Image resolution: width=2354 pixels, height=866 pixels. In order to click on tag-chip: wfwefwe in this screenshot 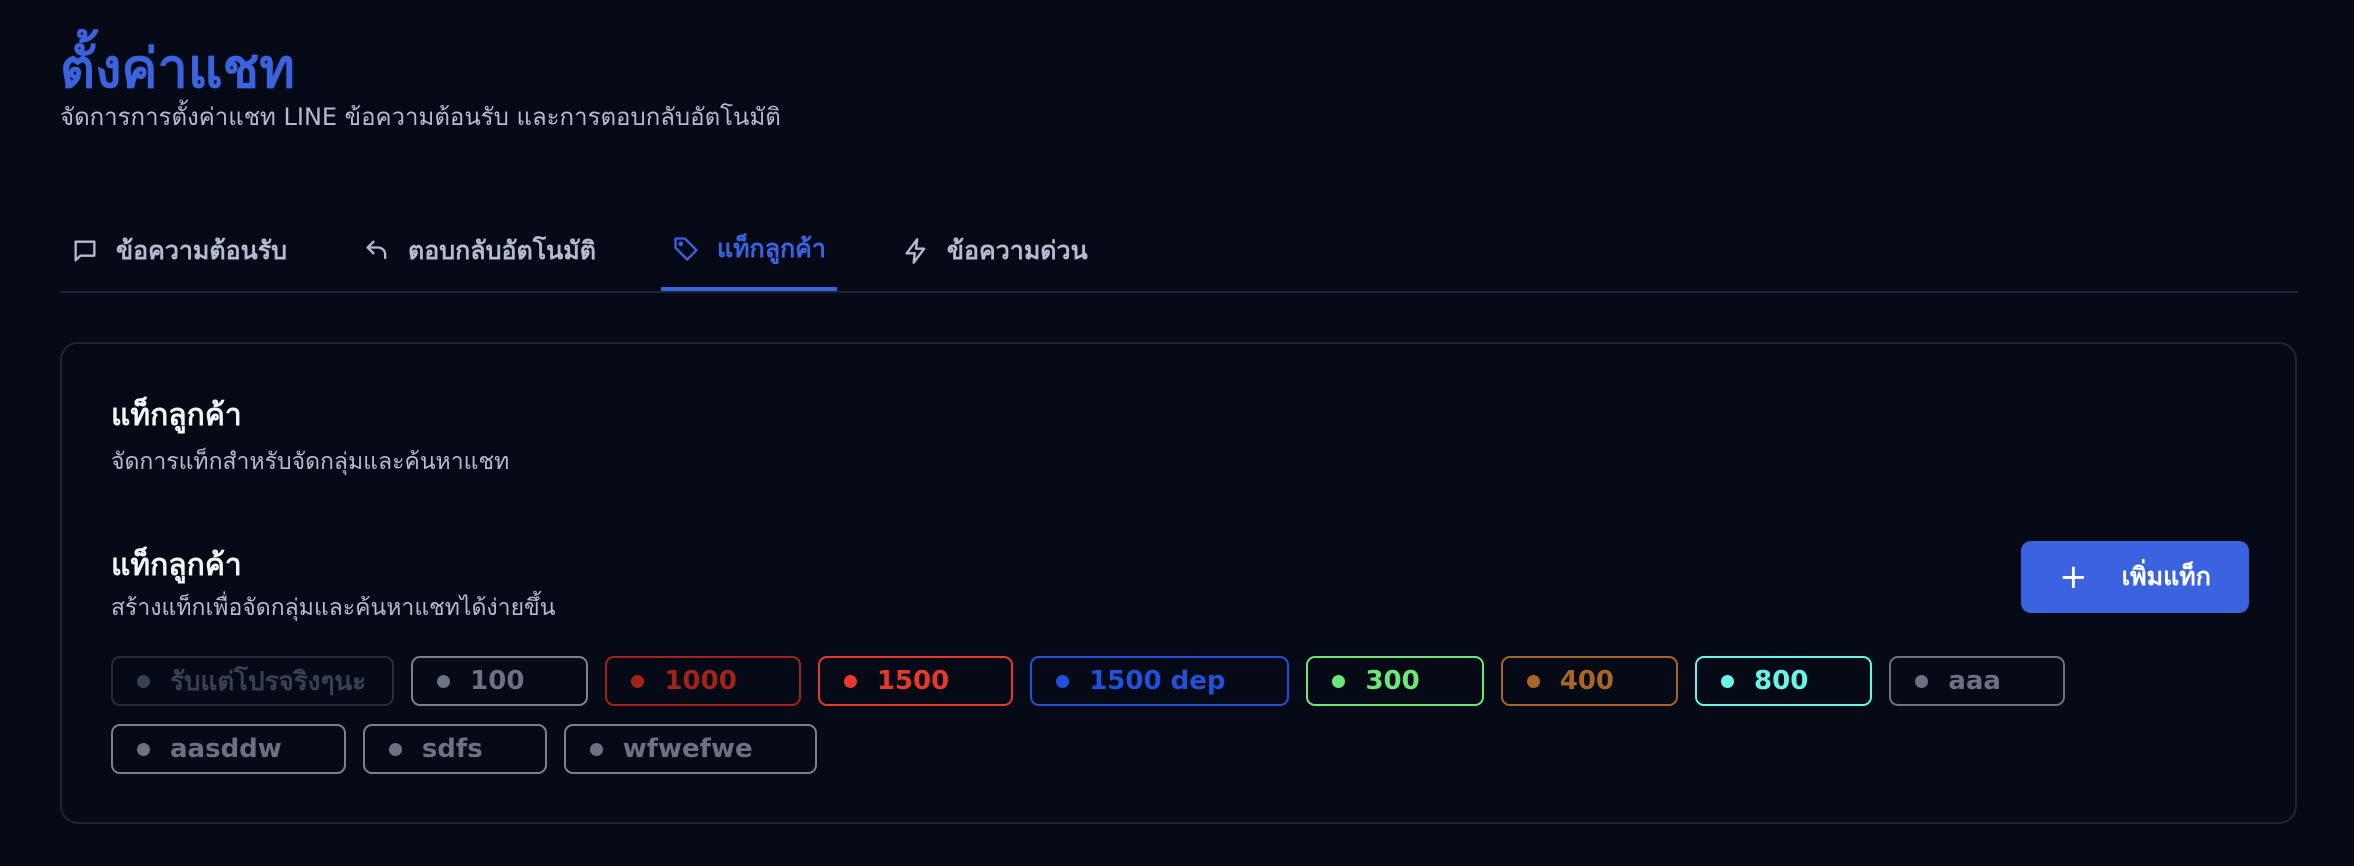, I will do `click(690, 749)`.